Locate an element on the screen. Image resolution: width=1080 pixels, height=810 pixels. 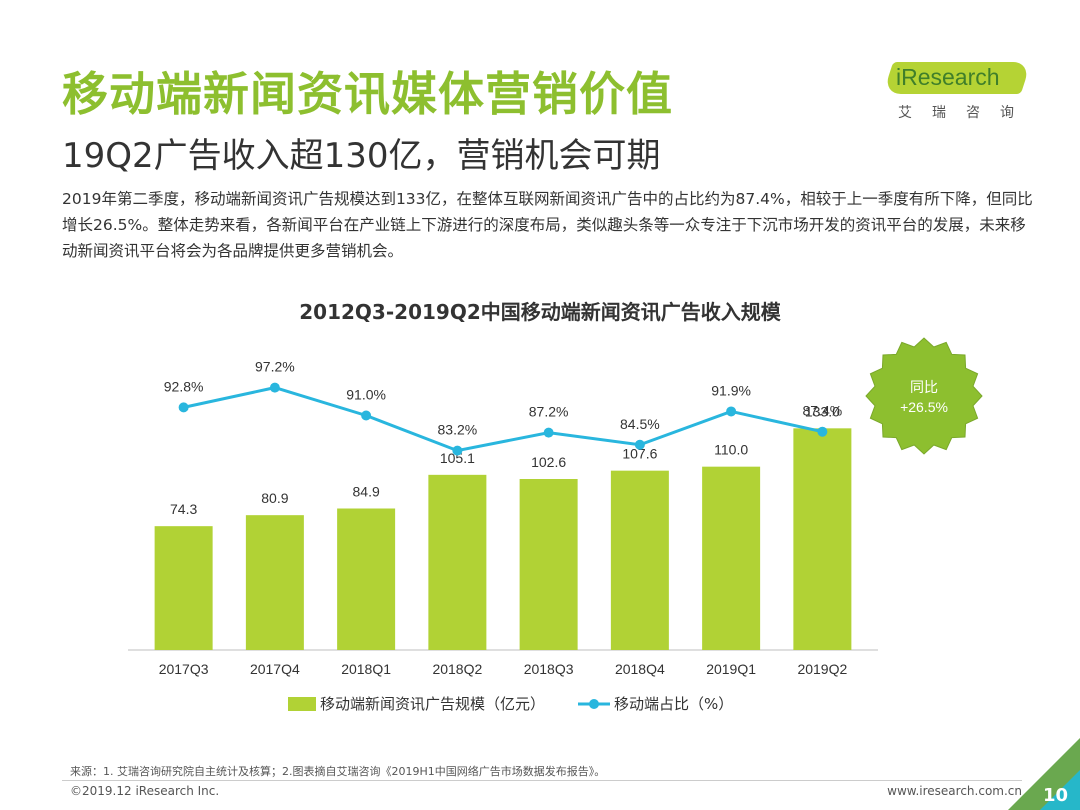
x-tick-label: 2017Q3 is located at coordinates (184, 669).